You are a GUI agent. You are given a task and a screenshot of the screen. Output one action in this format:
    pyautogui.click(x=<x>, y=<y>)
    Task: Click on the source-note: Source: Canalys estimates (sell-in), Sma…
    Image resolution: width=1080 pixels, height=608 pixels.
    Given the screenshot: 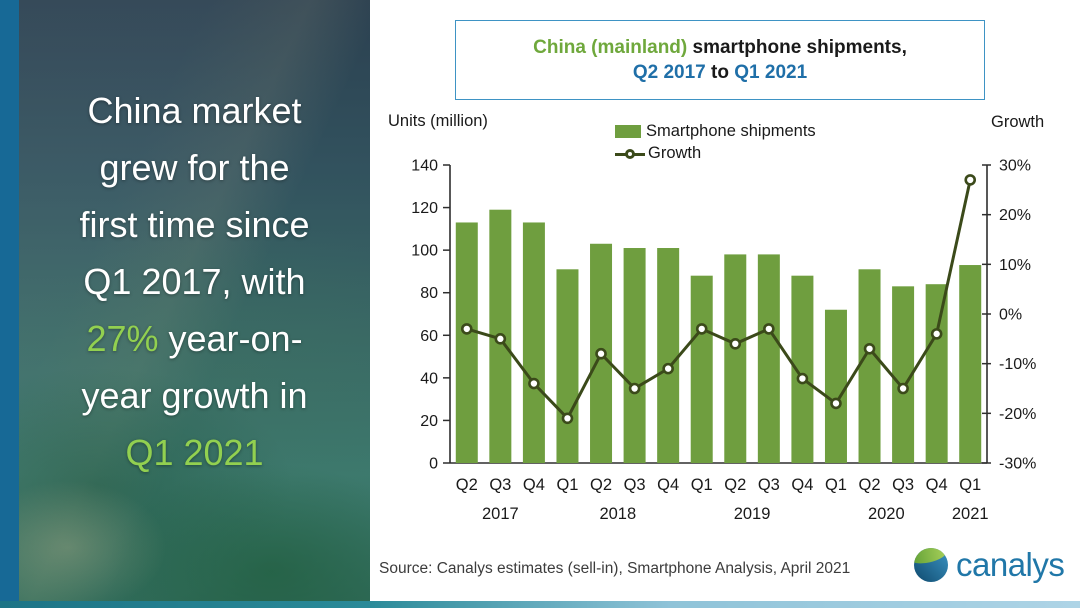 What is the action you would take?
    pyautogui.click(x=615, y=568)
    